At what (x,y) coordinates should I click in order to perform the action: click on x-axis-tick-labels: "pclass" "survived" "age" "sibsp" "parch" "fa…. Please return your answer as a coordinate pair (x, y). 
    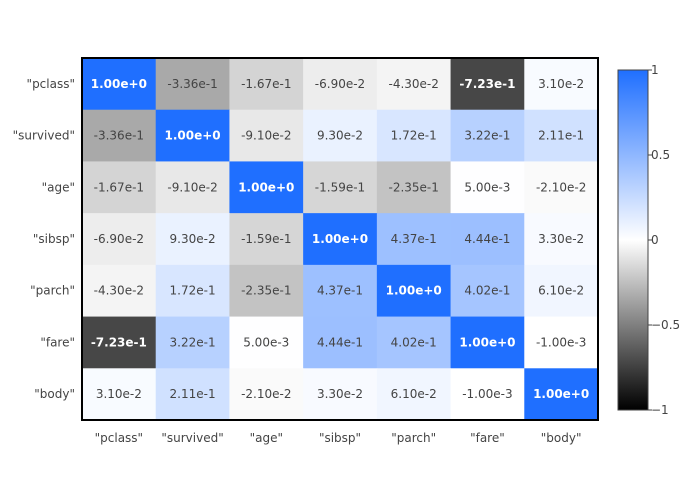
    Looking at the image, I should click on (338, 438).